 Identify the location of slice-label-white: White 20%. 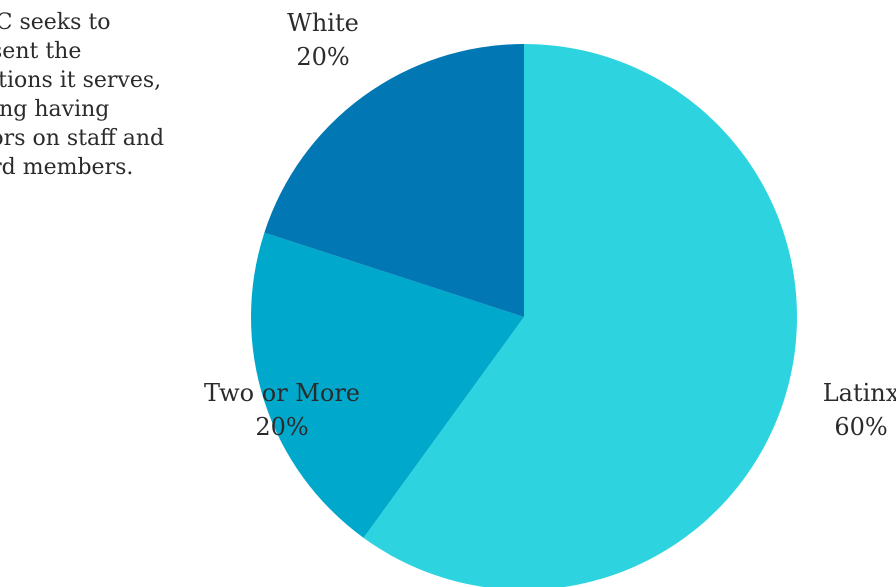
(323, 40).